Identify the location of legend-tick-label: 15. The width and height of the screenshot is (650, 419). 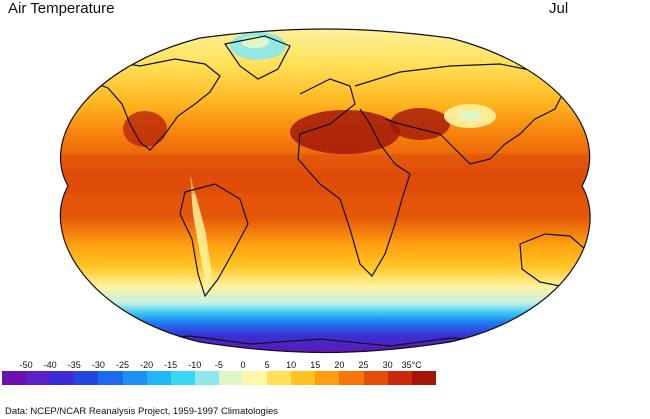
(315, 365).